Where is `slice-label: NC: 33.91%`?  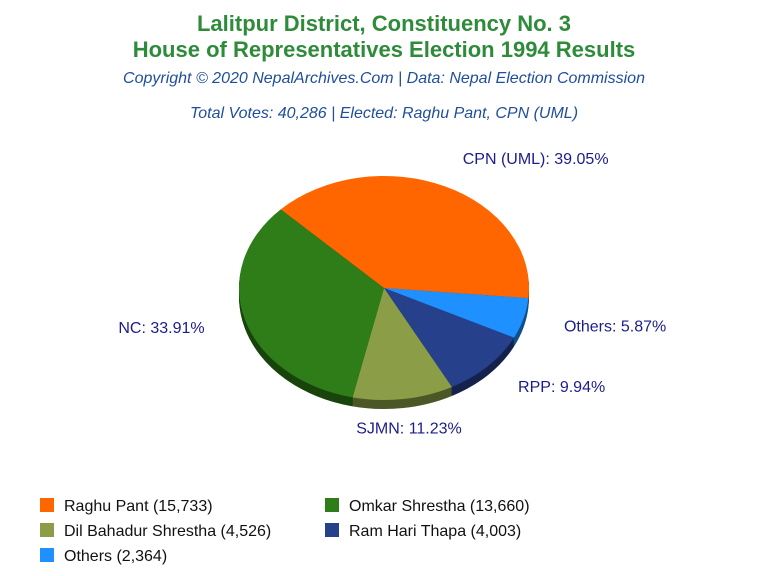
slice-label: NC: 33.91% is located at coordinates (161, 328).